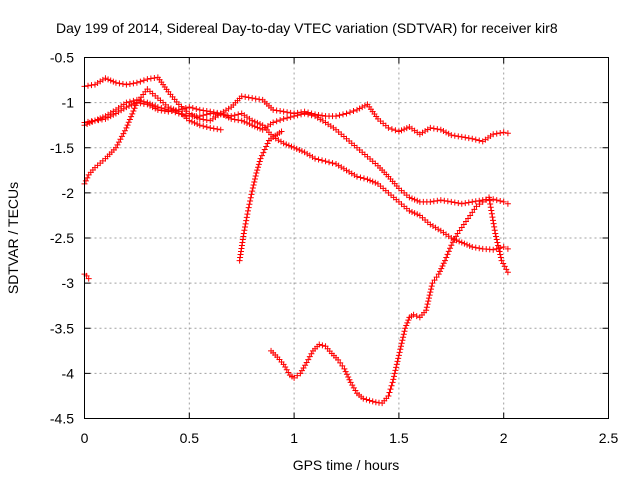 The height and width of the screenshot is (480, 640). Describe the element at coordinates (62, 148) in the screenshot. I see `y-tick-label: -1.5` at that location.